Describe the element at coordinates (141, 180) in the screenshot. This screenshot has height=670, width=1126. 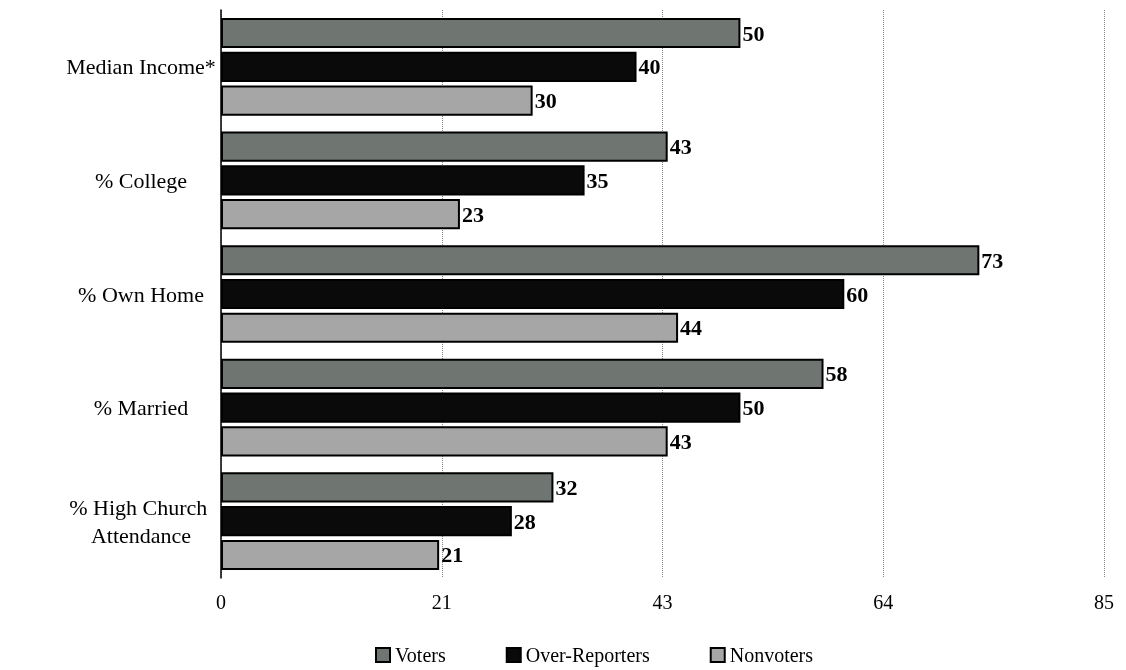
I see `y-tick-label: % College` at that location.